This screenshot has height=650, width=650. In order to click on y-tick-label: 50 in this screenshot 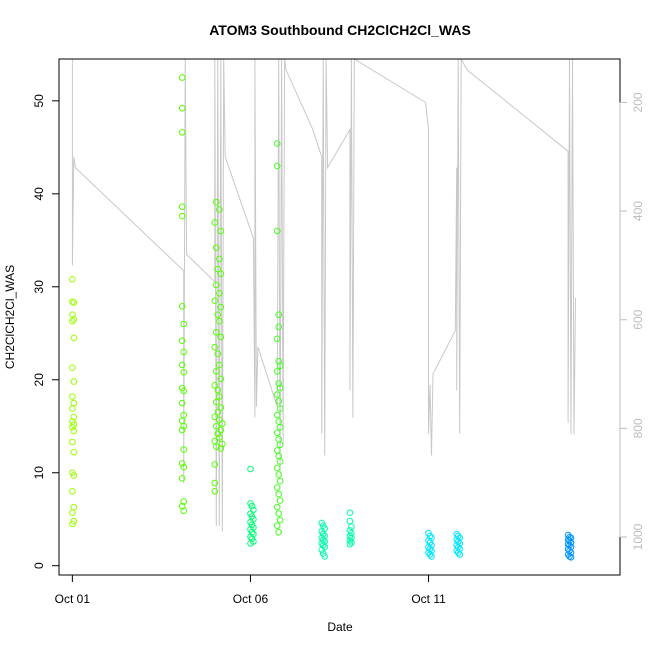, I will do `click(39, 101)`.